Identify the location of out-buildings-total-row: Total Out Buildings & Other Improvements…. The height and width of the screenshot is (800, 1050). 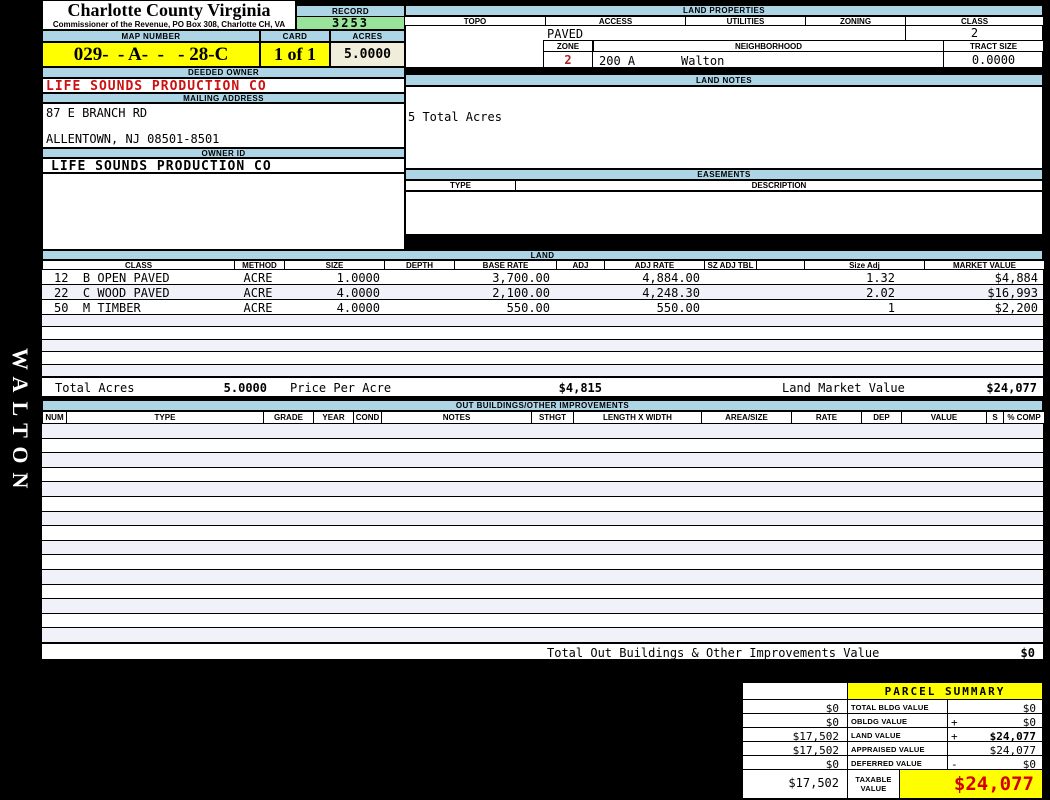
(542, 651).